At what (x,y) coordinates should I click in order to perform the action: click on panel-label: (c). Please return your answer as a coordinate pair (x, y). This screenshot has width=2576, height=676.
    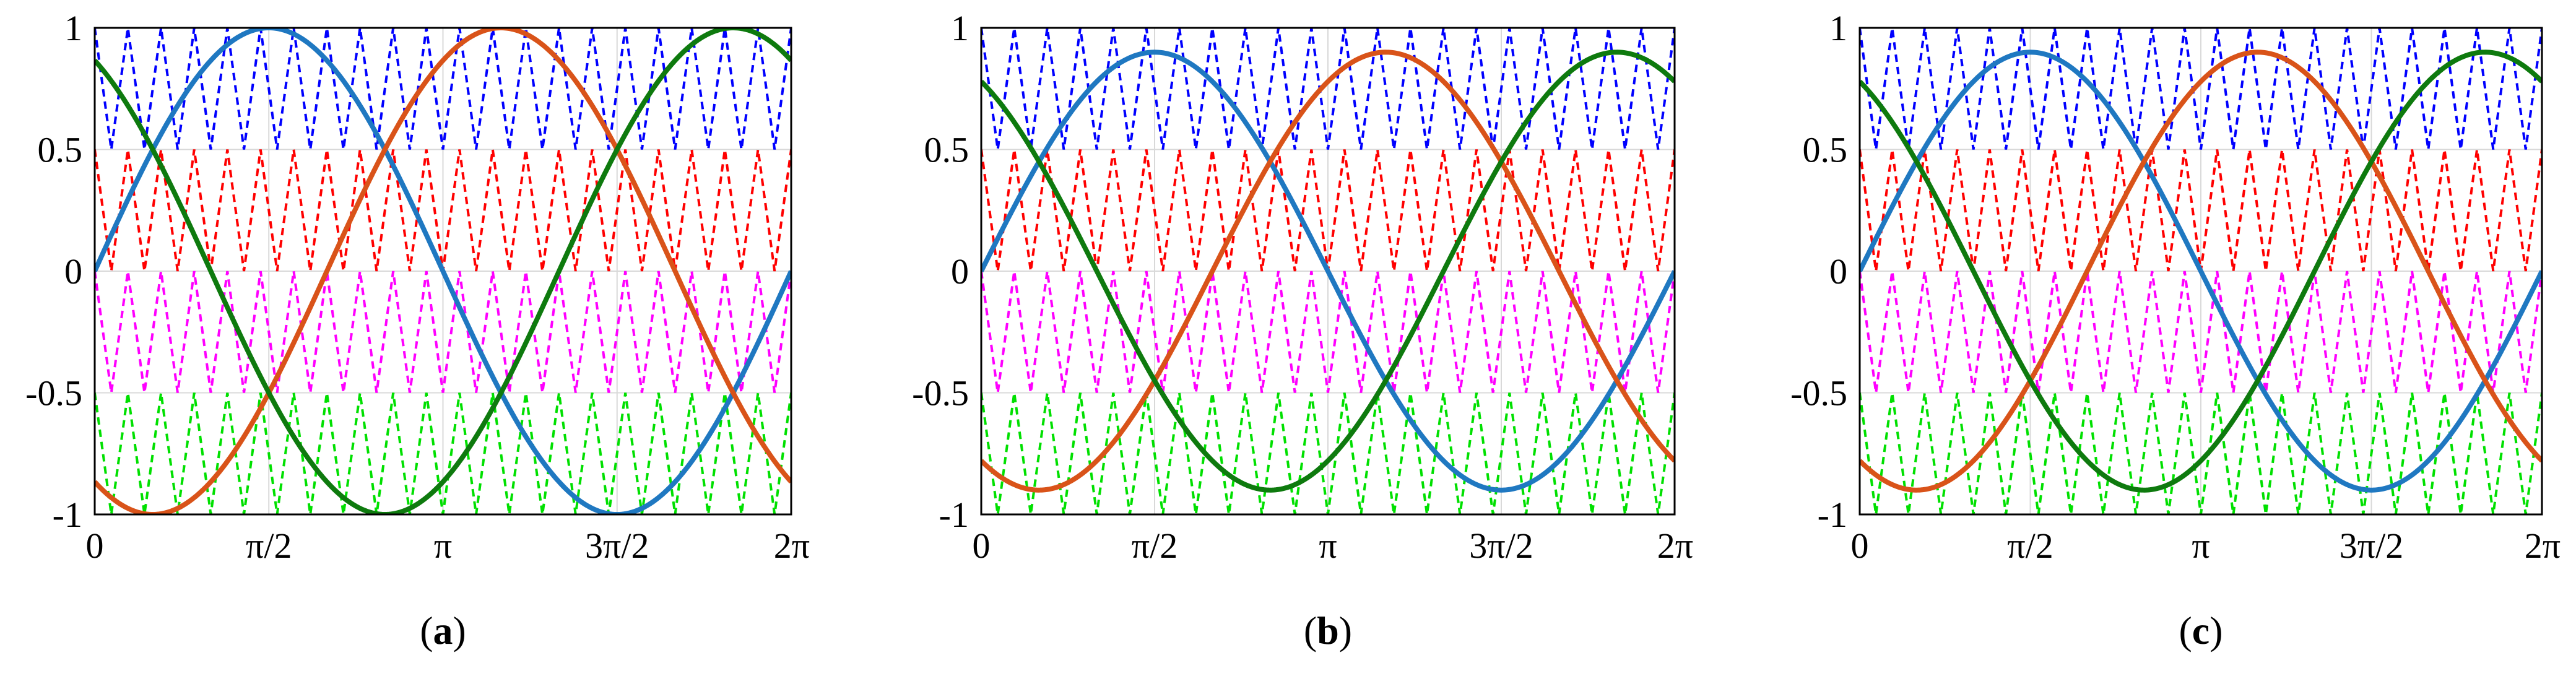
    Looking at the image, I should click on (2201, 630).